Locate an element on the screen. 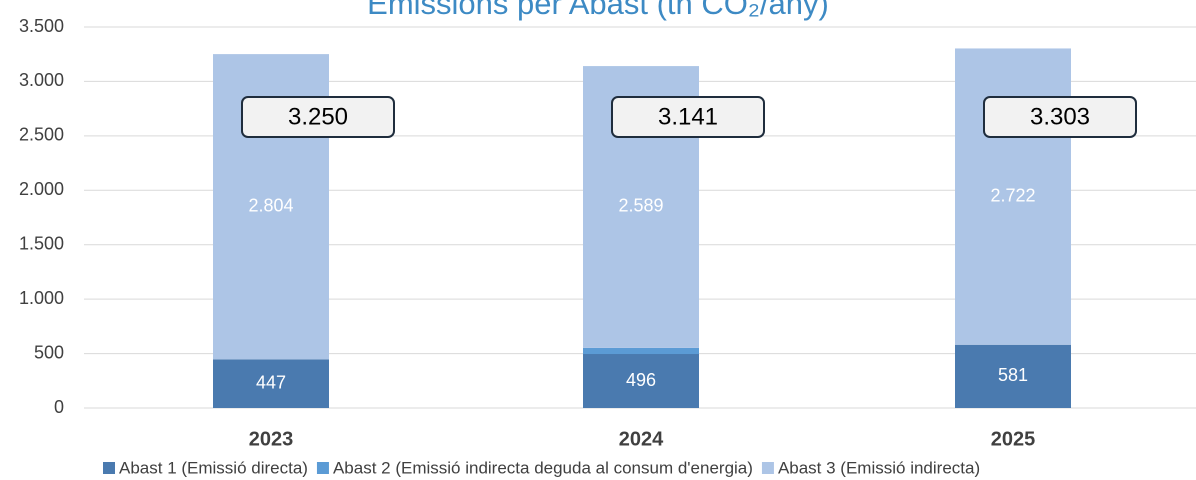  total-label: 3.141 is located at coordinates (688, 116).